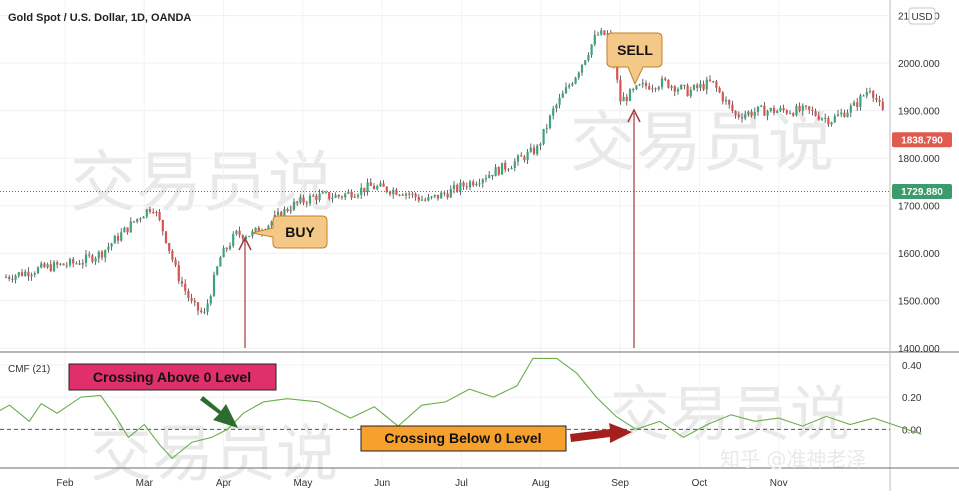 Image resolution: width=959 pixels, height=500 pixels. Describe the element at coordinates (289, 232) in the screenshot. I see `buy-callout-box` at that location.